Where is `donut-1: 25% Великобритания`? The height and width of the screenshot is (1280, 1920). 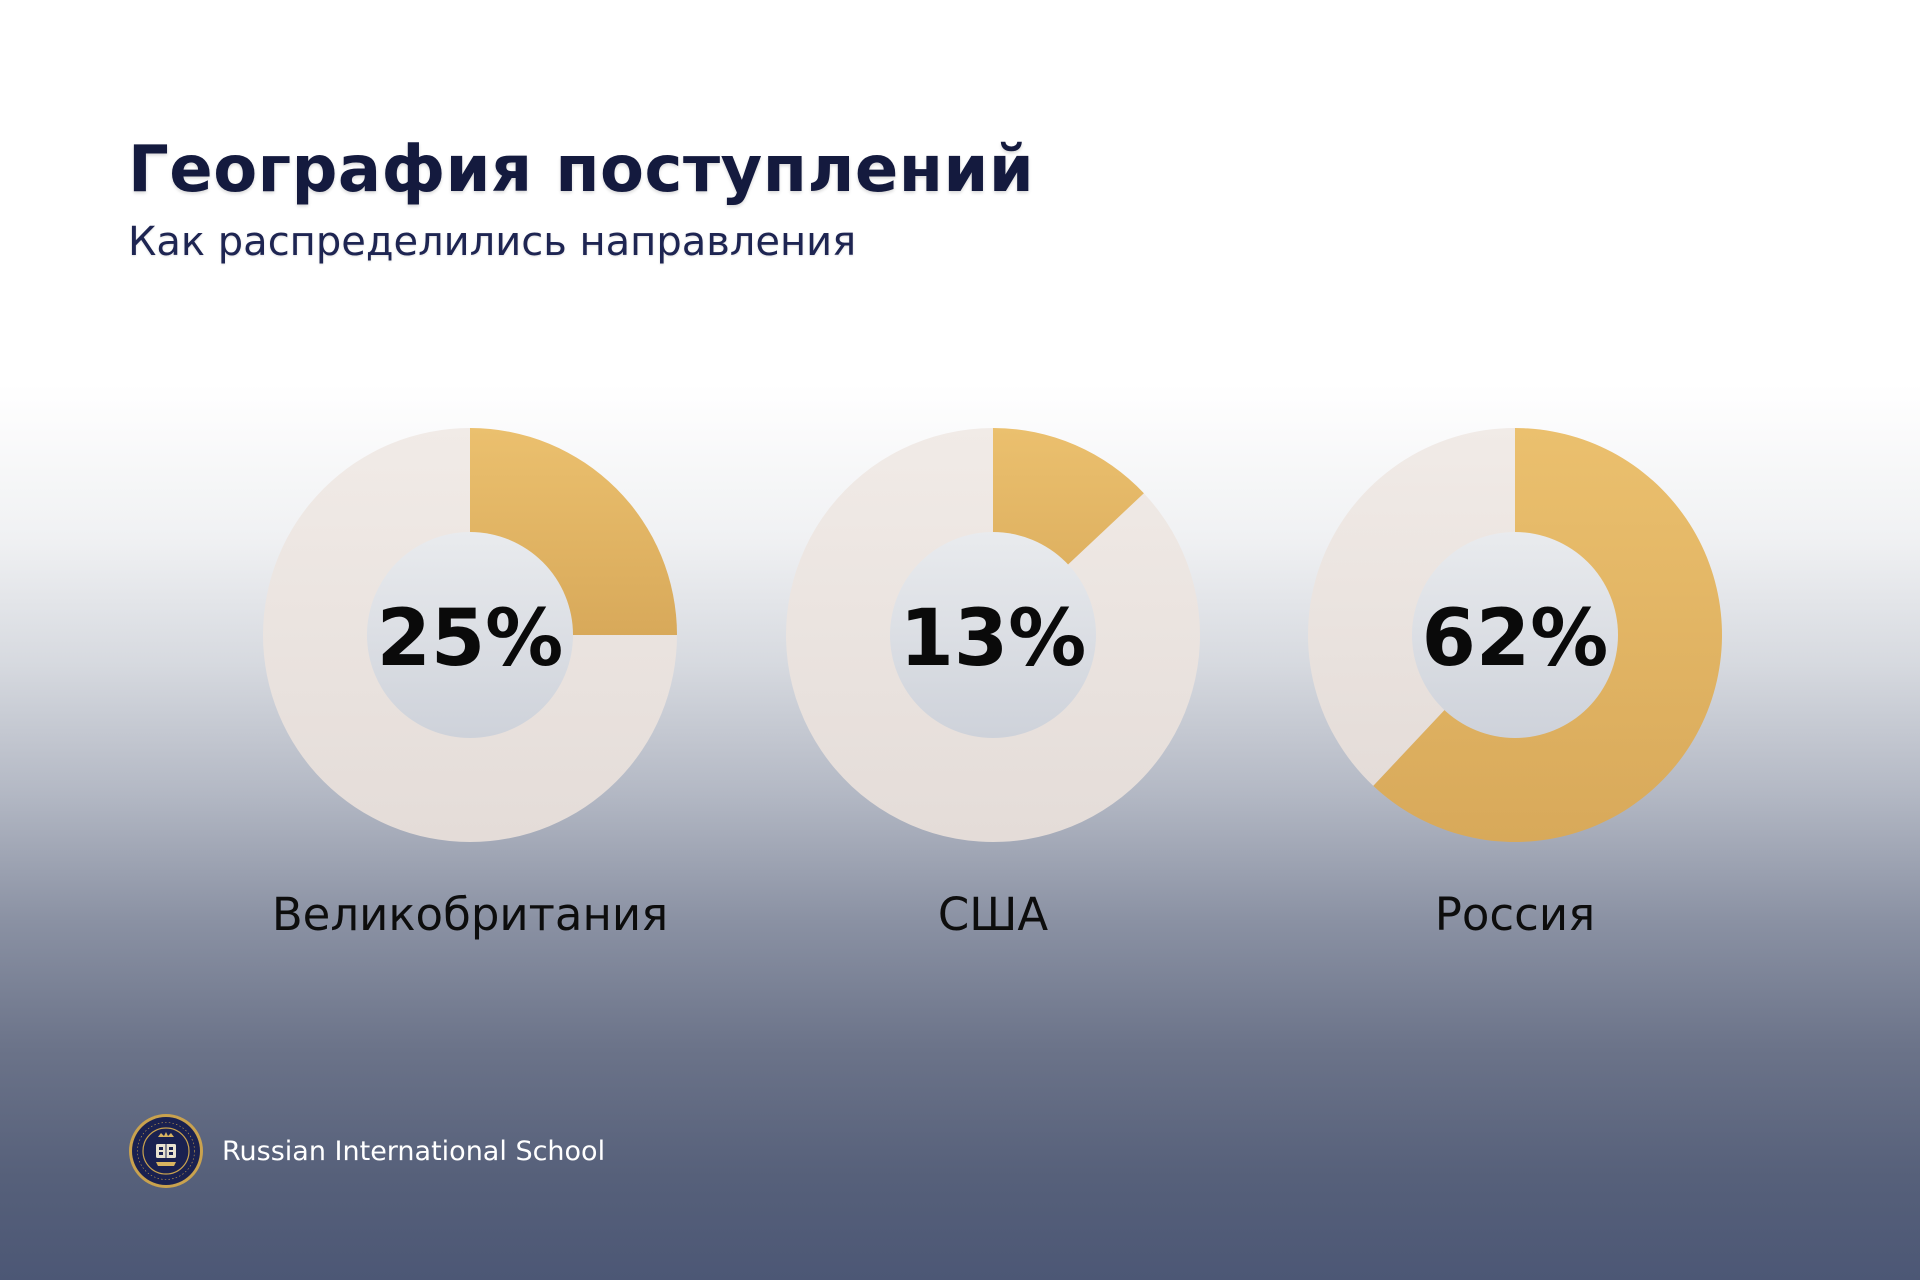
donut-1: 25% Великобритания is located at coordinates (470, 684).